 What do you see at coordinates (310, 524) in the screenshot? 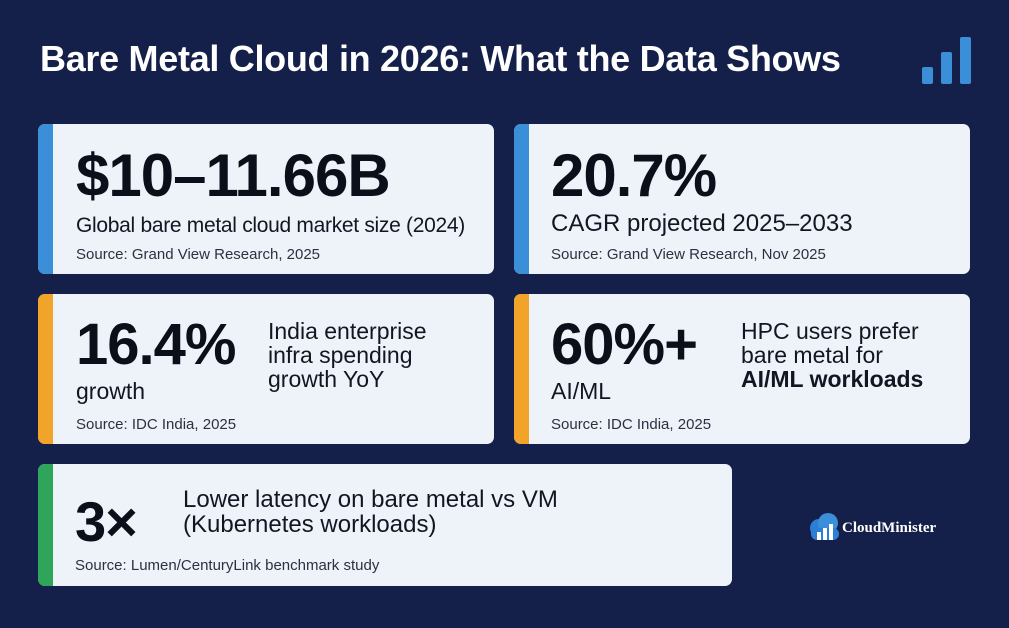
I see `description-line: (Kubernetes workloads)` at bounding box center [310, 524].